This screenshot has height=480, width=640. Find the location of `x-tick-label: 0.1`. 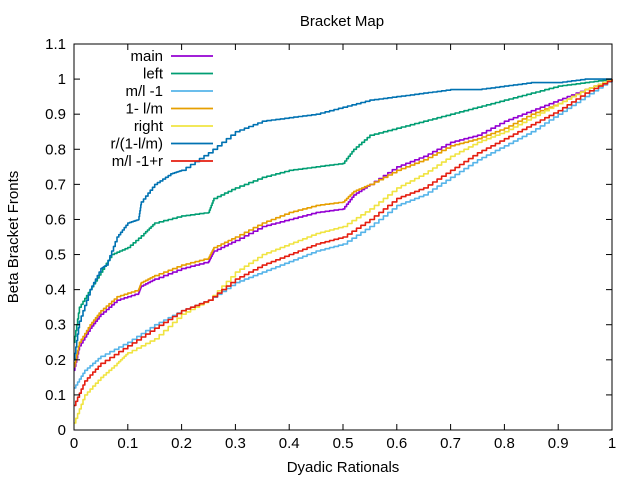

x-tick-label: 0.1 is located at coordinates (127, 443).